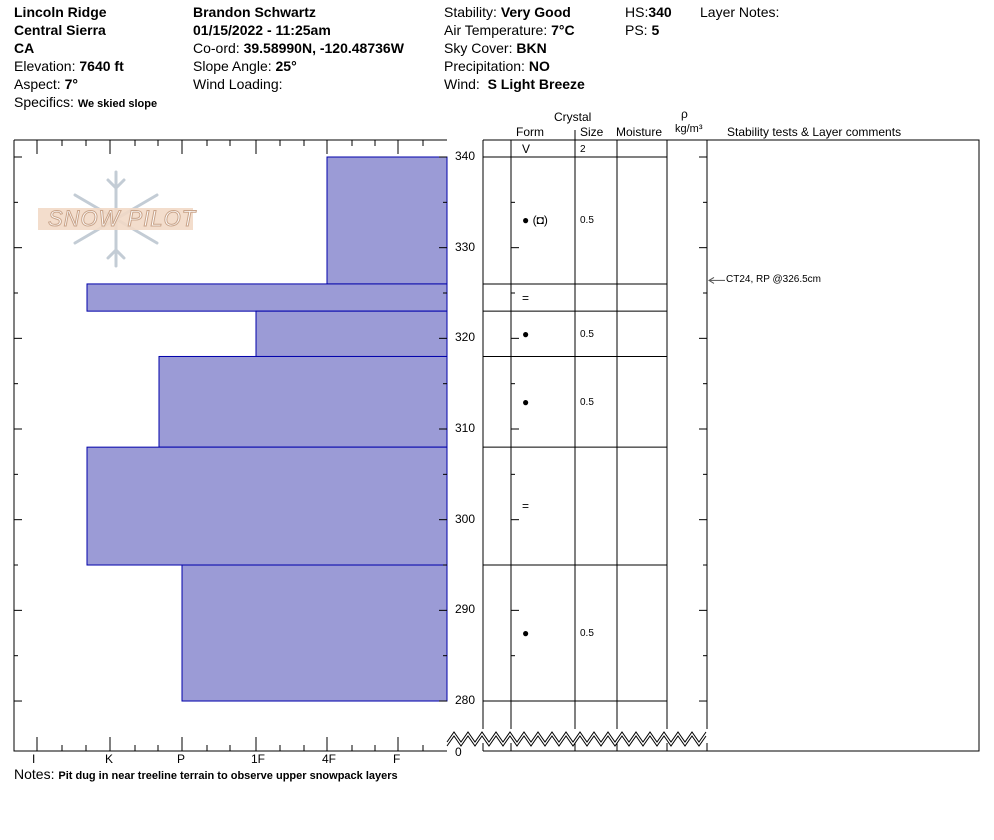 The height and width of the screenshot is (840, 994). I want to click on hardness-label-1F: 1F, so click(258, 759).